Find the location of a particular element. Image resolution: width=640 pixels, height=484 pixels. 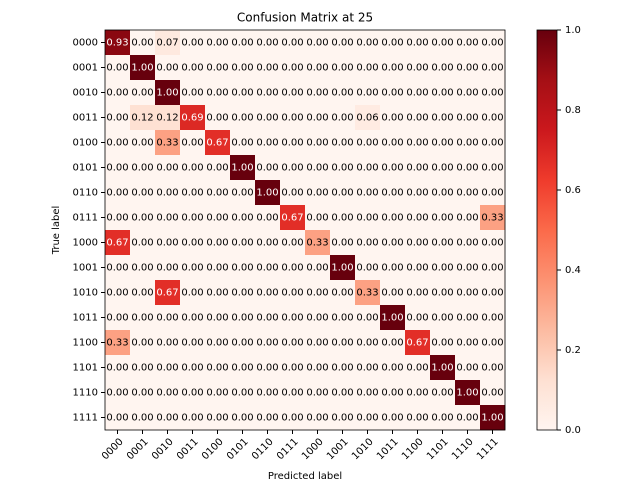

y-tick-label: 0000 is located at coordinates (85, 43).